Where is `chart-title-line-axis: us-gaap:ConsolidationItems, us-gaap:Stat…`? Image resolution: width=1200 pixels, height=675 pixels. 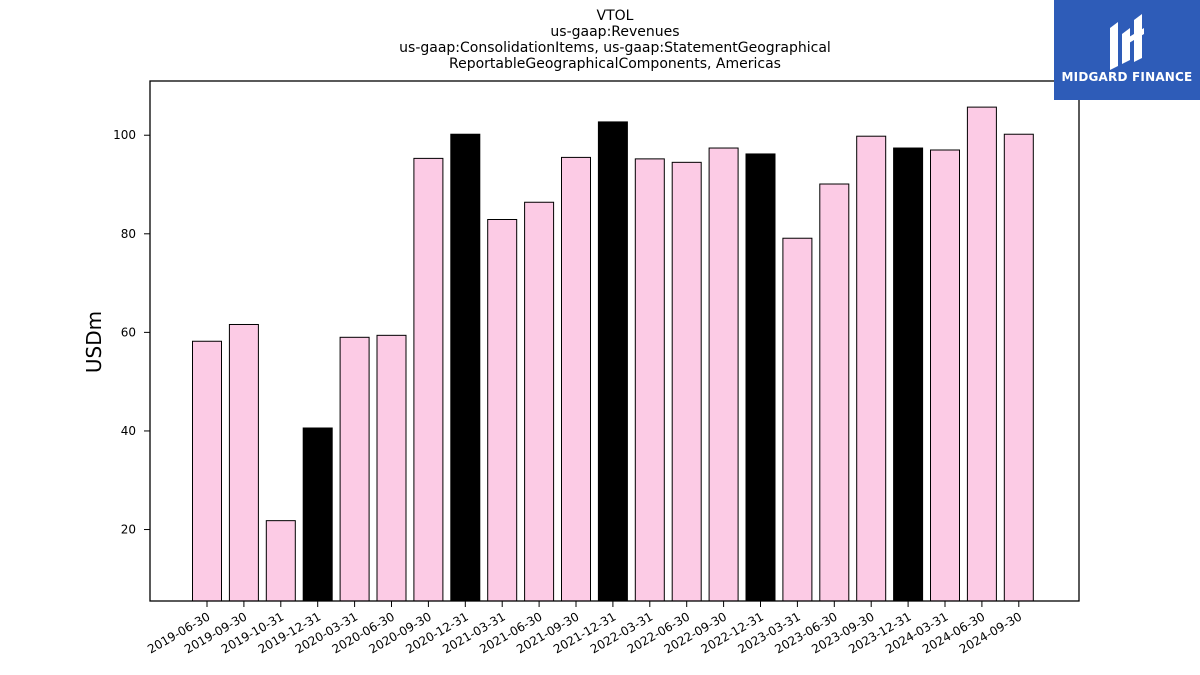 chart-title-line-axis: us-gaap:ConsolidationItems, us-gaap:Stat… is located at coordinates (615, 48).